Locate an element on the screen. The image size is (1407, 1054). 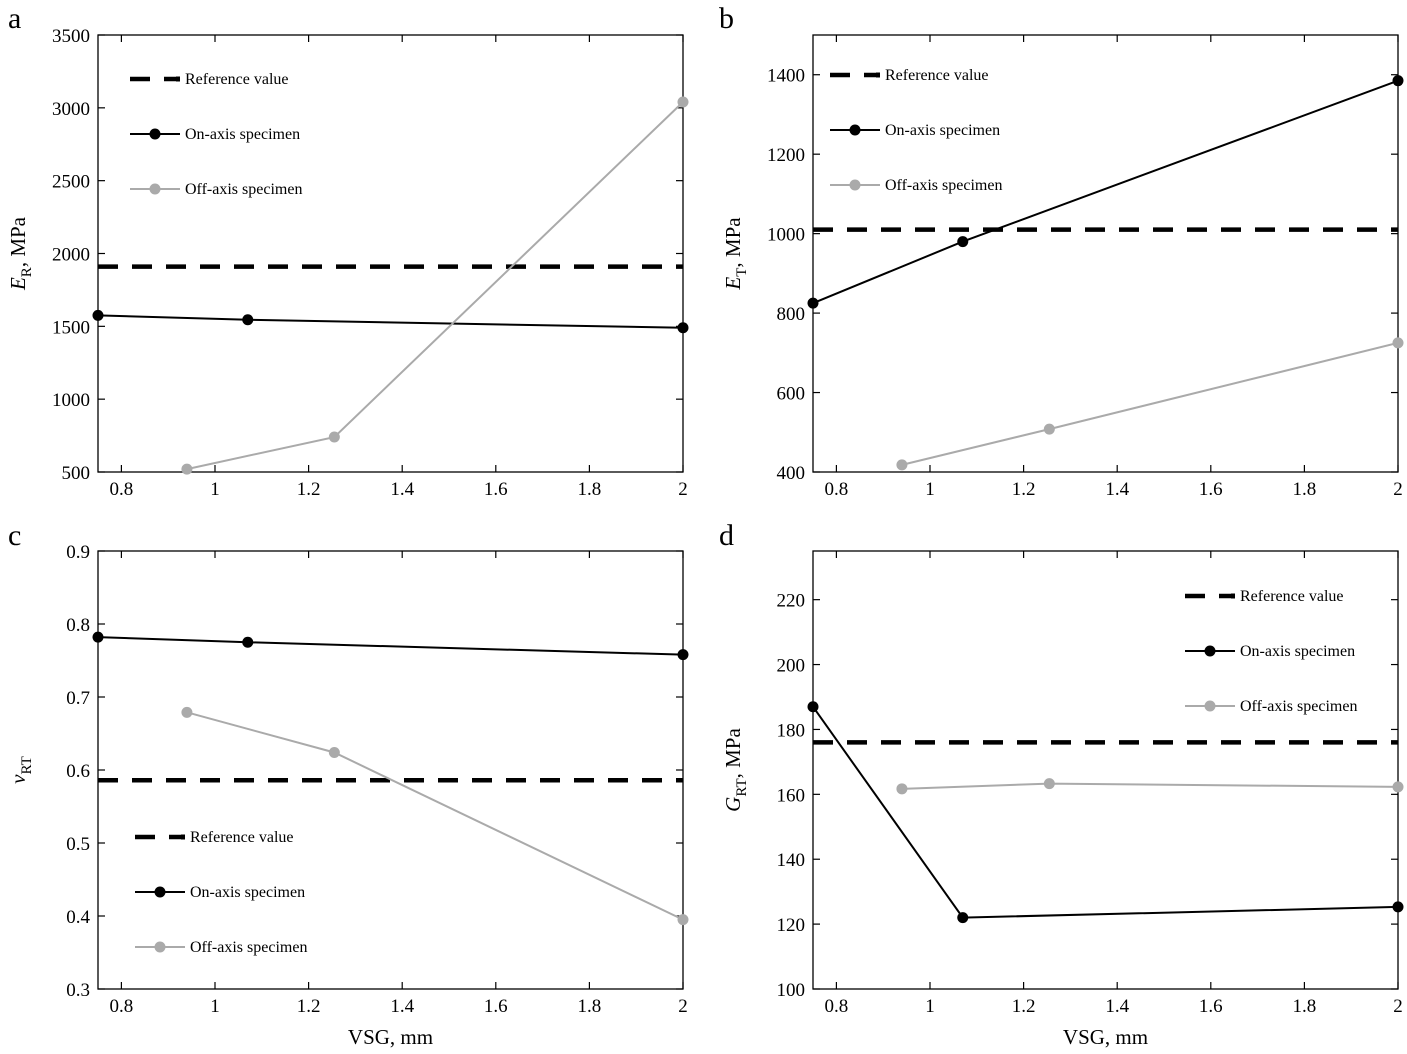
y-tick-label: 0.6 is located at coordinates (78, 771).